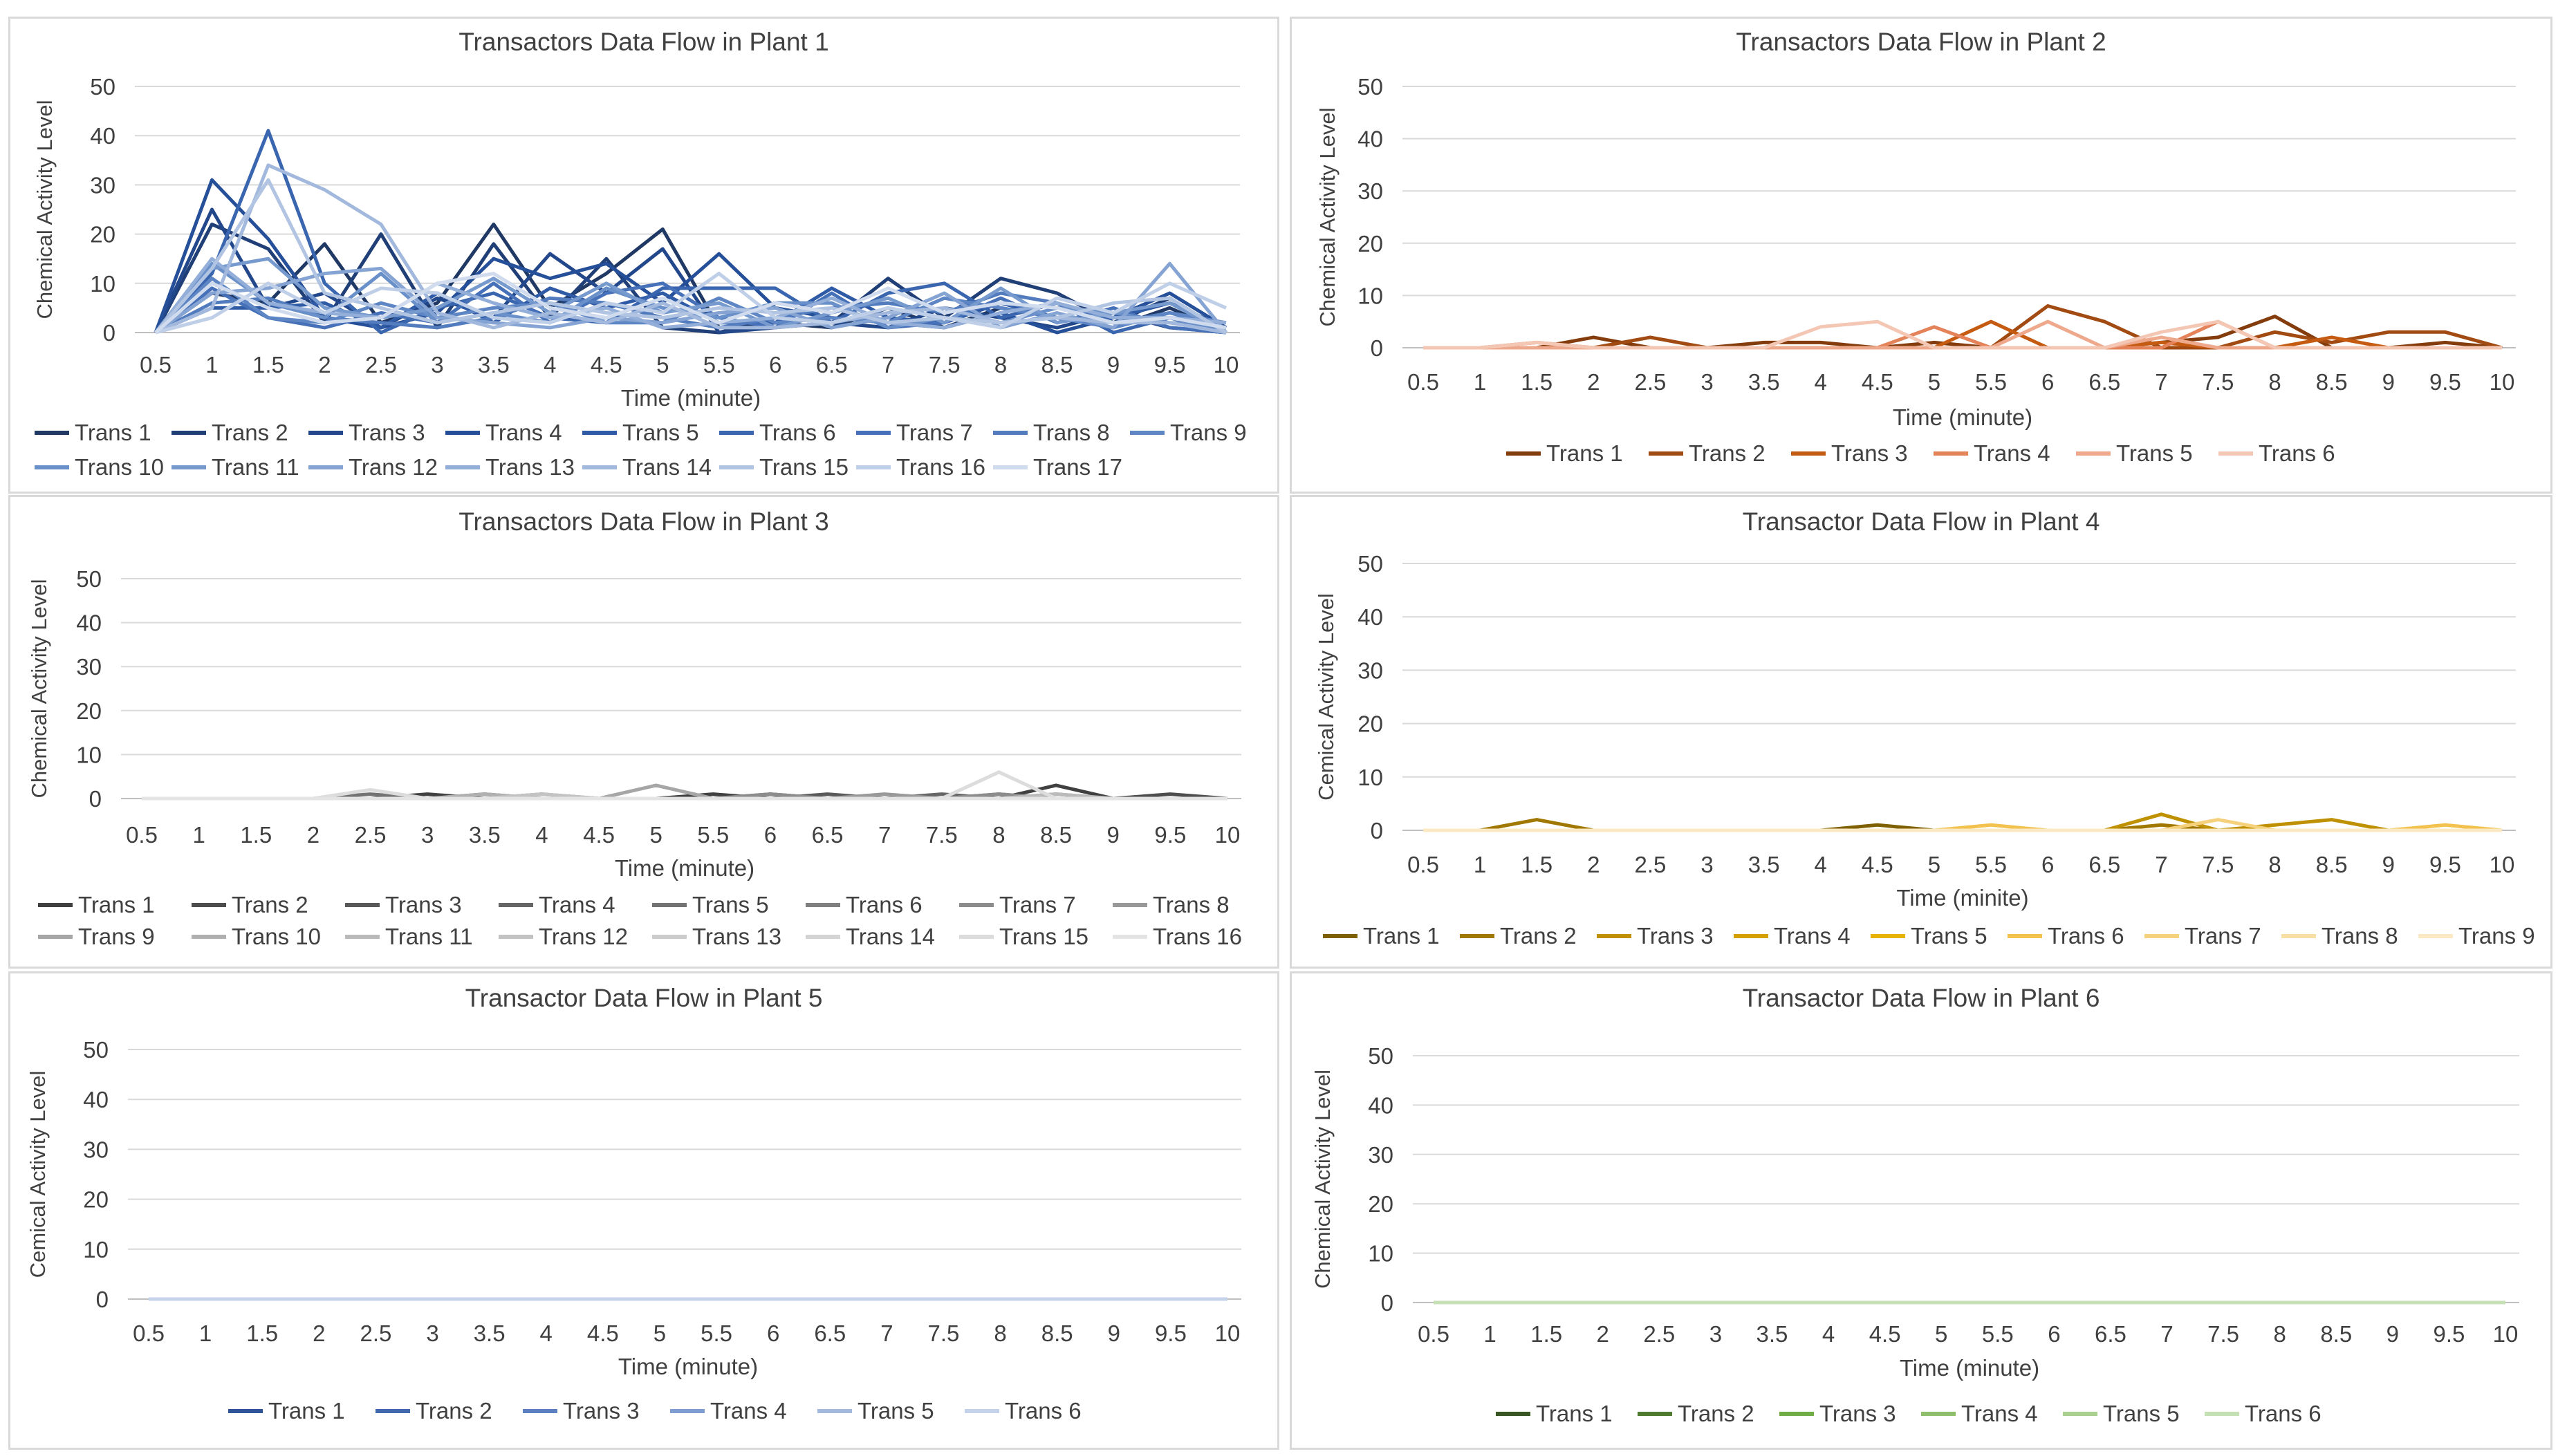 The width and height of the screenshot is (2558, 1456). What do you see at coordinates (1857, 1413) in the screenshot?
I see `legend-label: Trans 3` at bounding box center [1857, 1413].